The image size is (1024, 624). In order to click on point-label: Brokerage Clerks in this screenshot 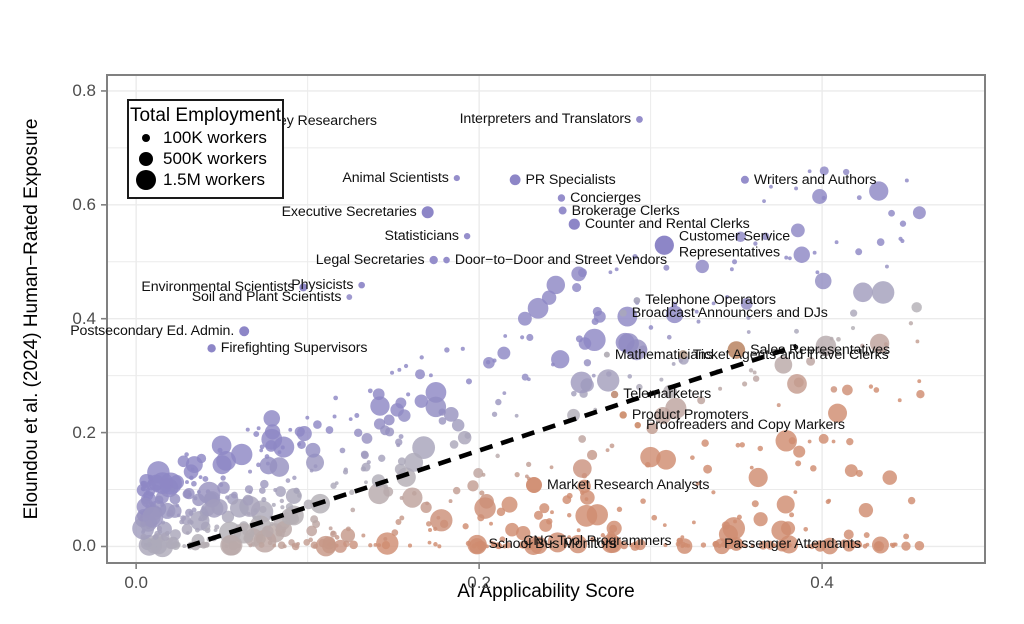, I will do `click(625, 210)`.